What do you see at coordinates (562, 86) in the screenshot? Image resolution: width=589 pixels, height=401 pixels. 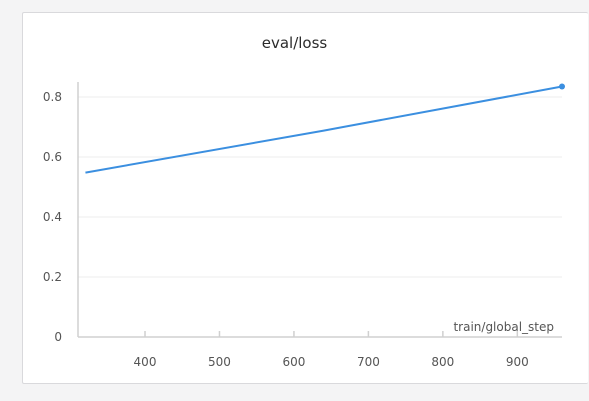 I see `series-end-point` at bounding box center [562, 86].